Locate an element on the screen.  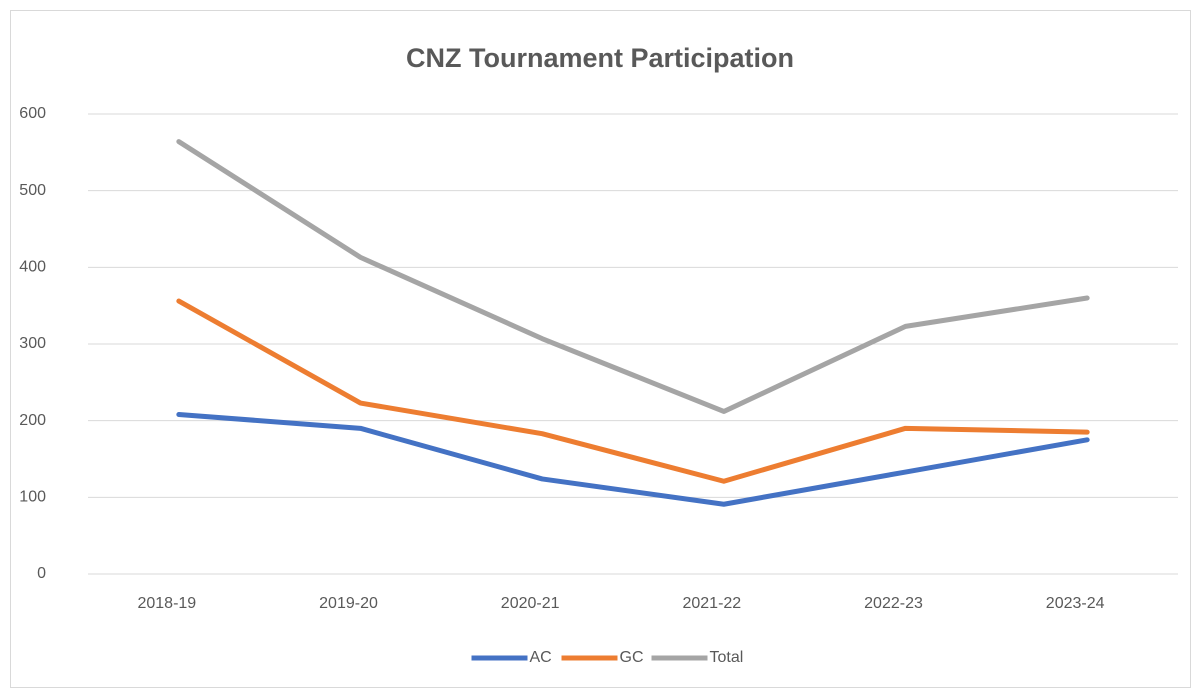
y-tick-label: 400 is located at coordinates (32, 267).